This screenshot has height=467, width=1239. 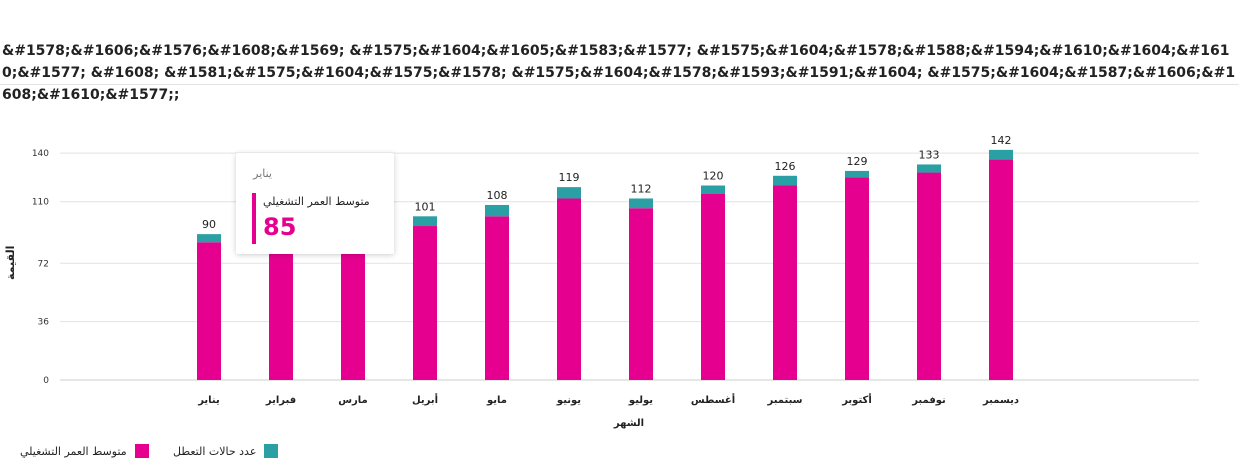 What do you see at coordinates (10, 262) in the screenshot?
I see `y-axis-label: القيمة` at bounding box center [10, 262].